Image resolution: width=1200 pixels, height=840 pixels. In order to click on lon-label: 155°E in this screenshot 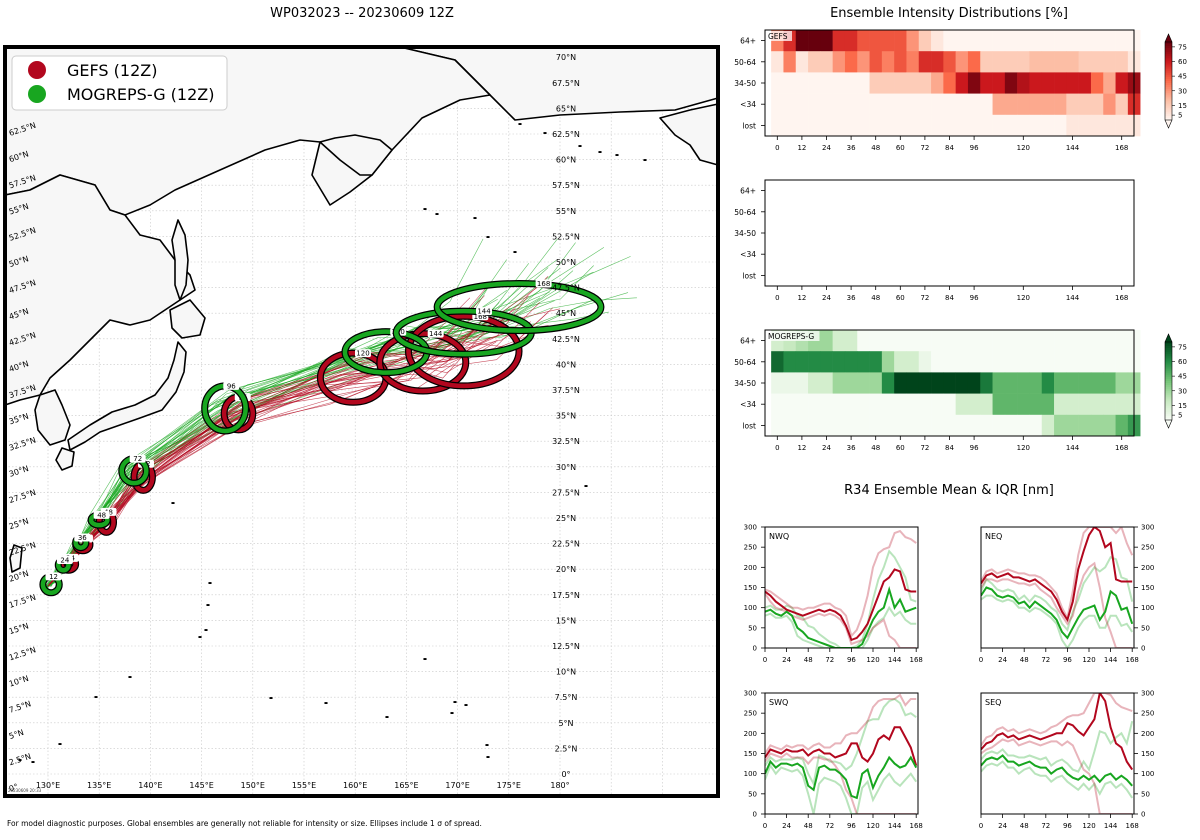, I will do `click(304, 785)`.